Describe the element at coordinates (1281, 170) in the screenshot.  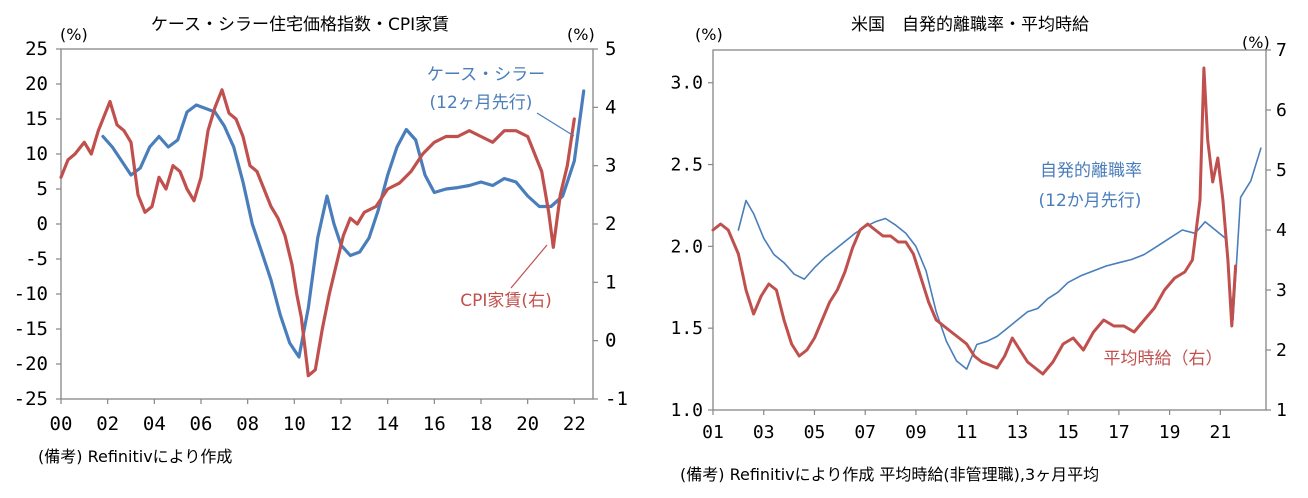
I see `chart-right-right-tick-label: 5` at that location.